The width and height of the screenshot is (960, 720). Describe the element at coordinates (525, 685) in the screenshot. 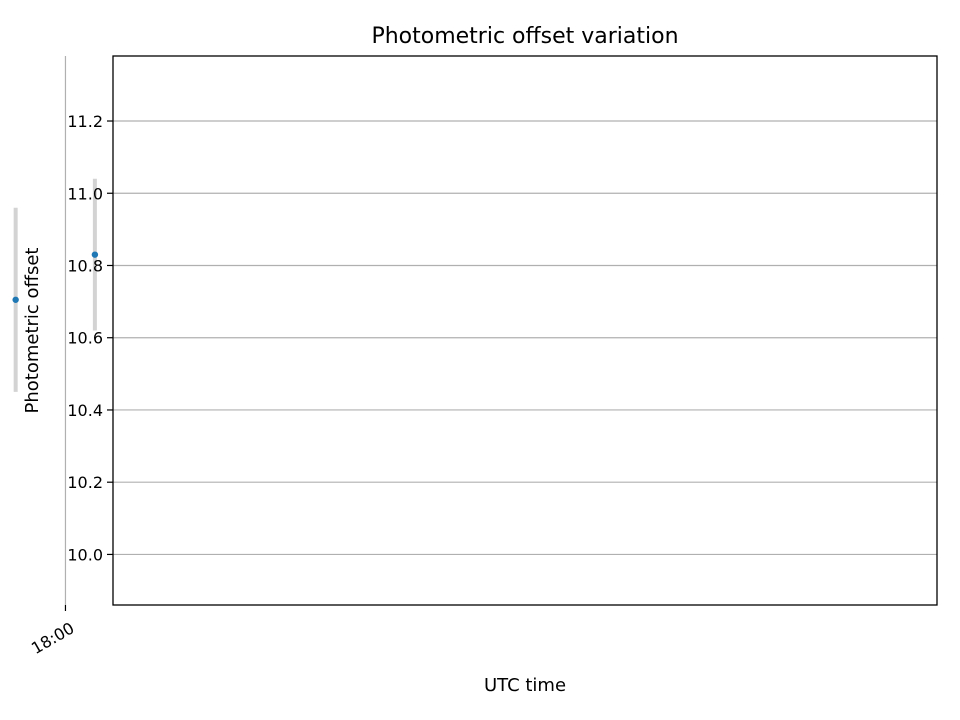

I see `x-axis-label: UTC time` at that location.